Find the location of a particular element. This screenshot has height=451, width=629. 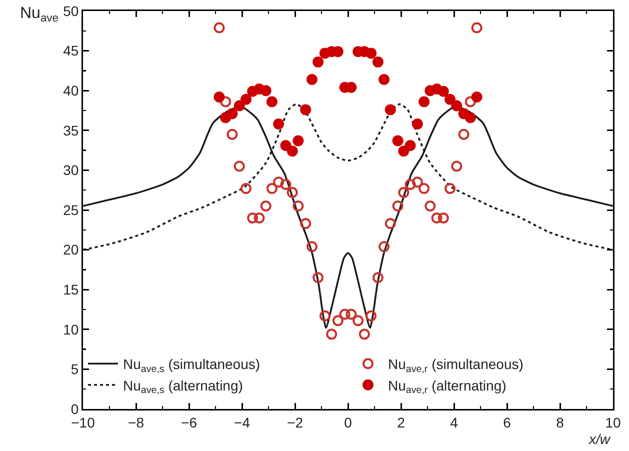

x-tick-label: −6 is located at coordinates (189, 422).